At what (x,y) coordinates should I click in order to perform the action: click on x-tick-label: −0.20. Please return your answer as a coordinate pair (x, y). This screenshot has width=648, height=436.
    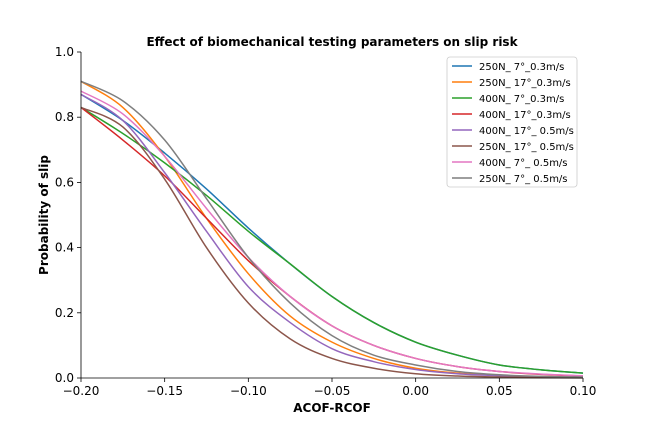
    Looking at the image, I should click on (81, 391).